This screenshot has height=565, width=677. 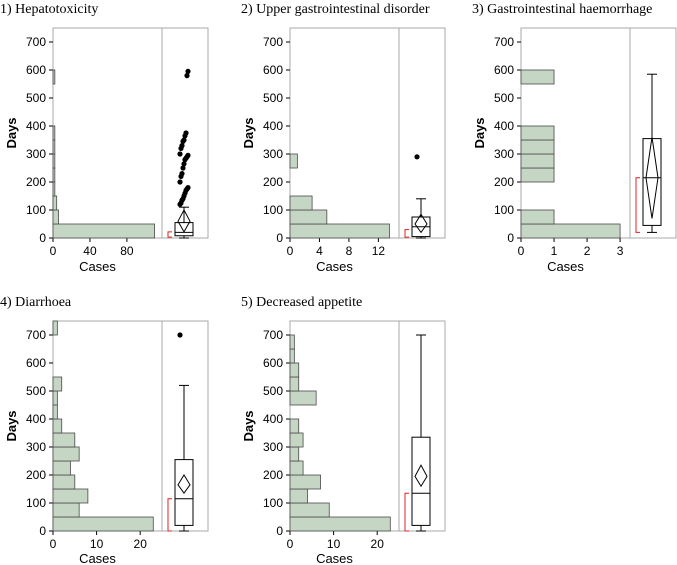 What do you see at coordinates (127, 251) in the screenshot?
I see `x-tick-label: 80` at bounding box center [127, 251].